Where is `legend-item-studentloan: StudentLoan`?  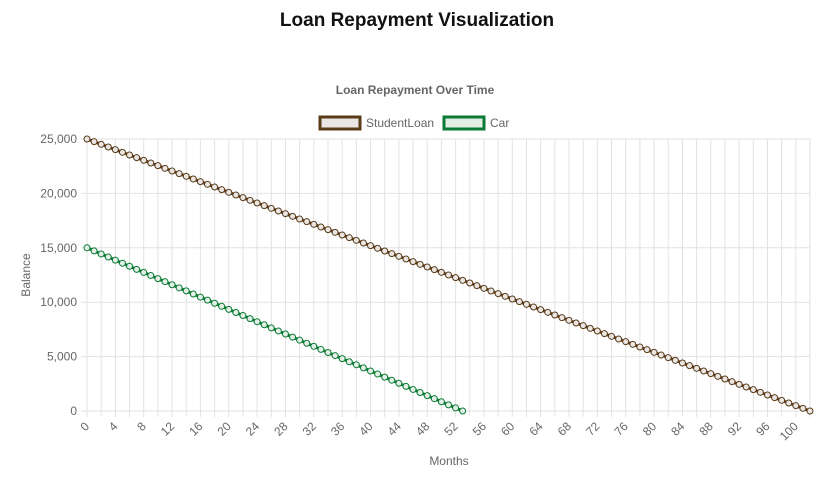
legend-item-studentloan: StudentLoan is located at coordinates (376, 123).